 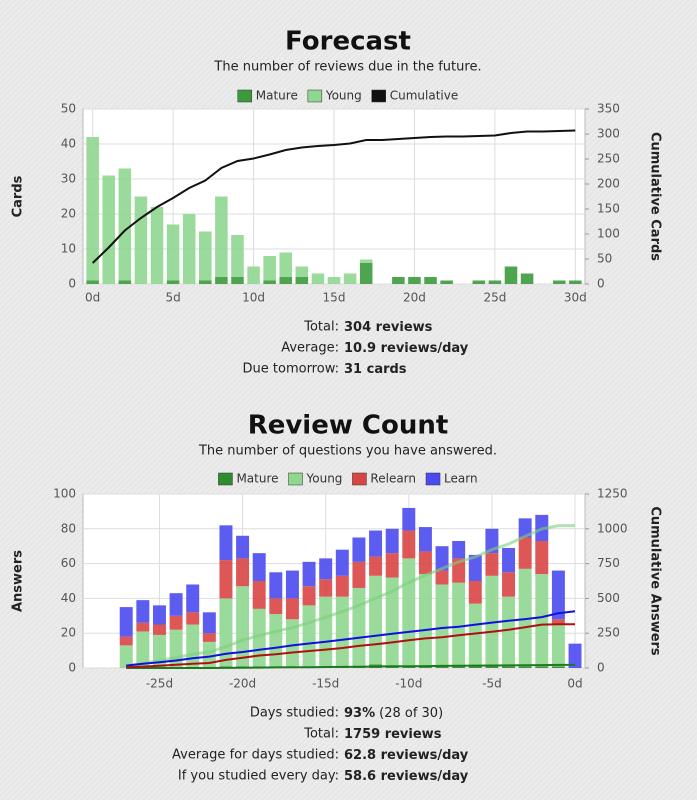 What do you see at coordinates (321, 327) in the screenshot?
I see `stat-label: Total:` at bounding box center [321, 327].